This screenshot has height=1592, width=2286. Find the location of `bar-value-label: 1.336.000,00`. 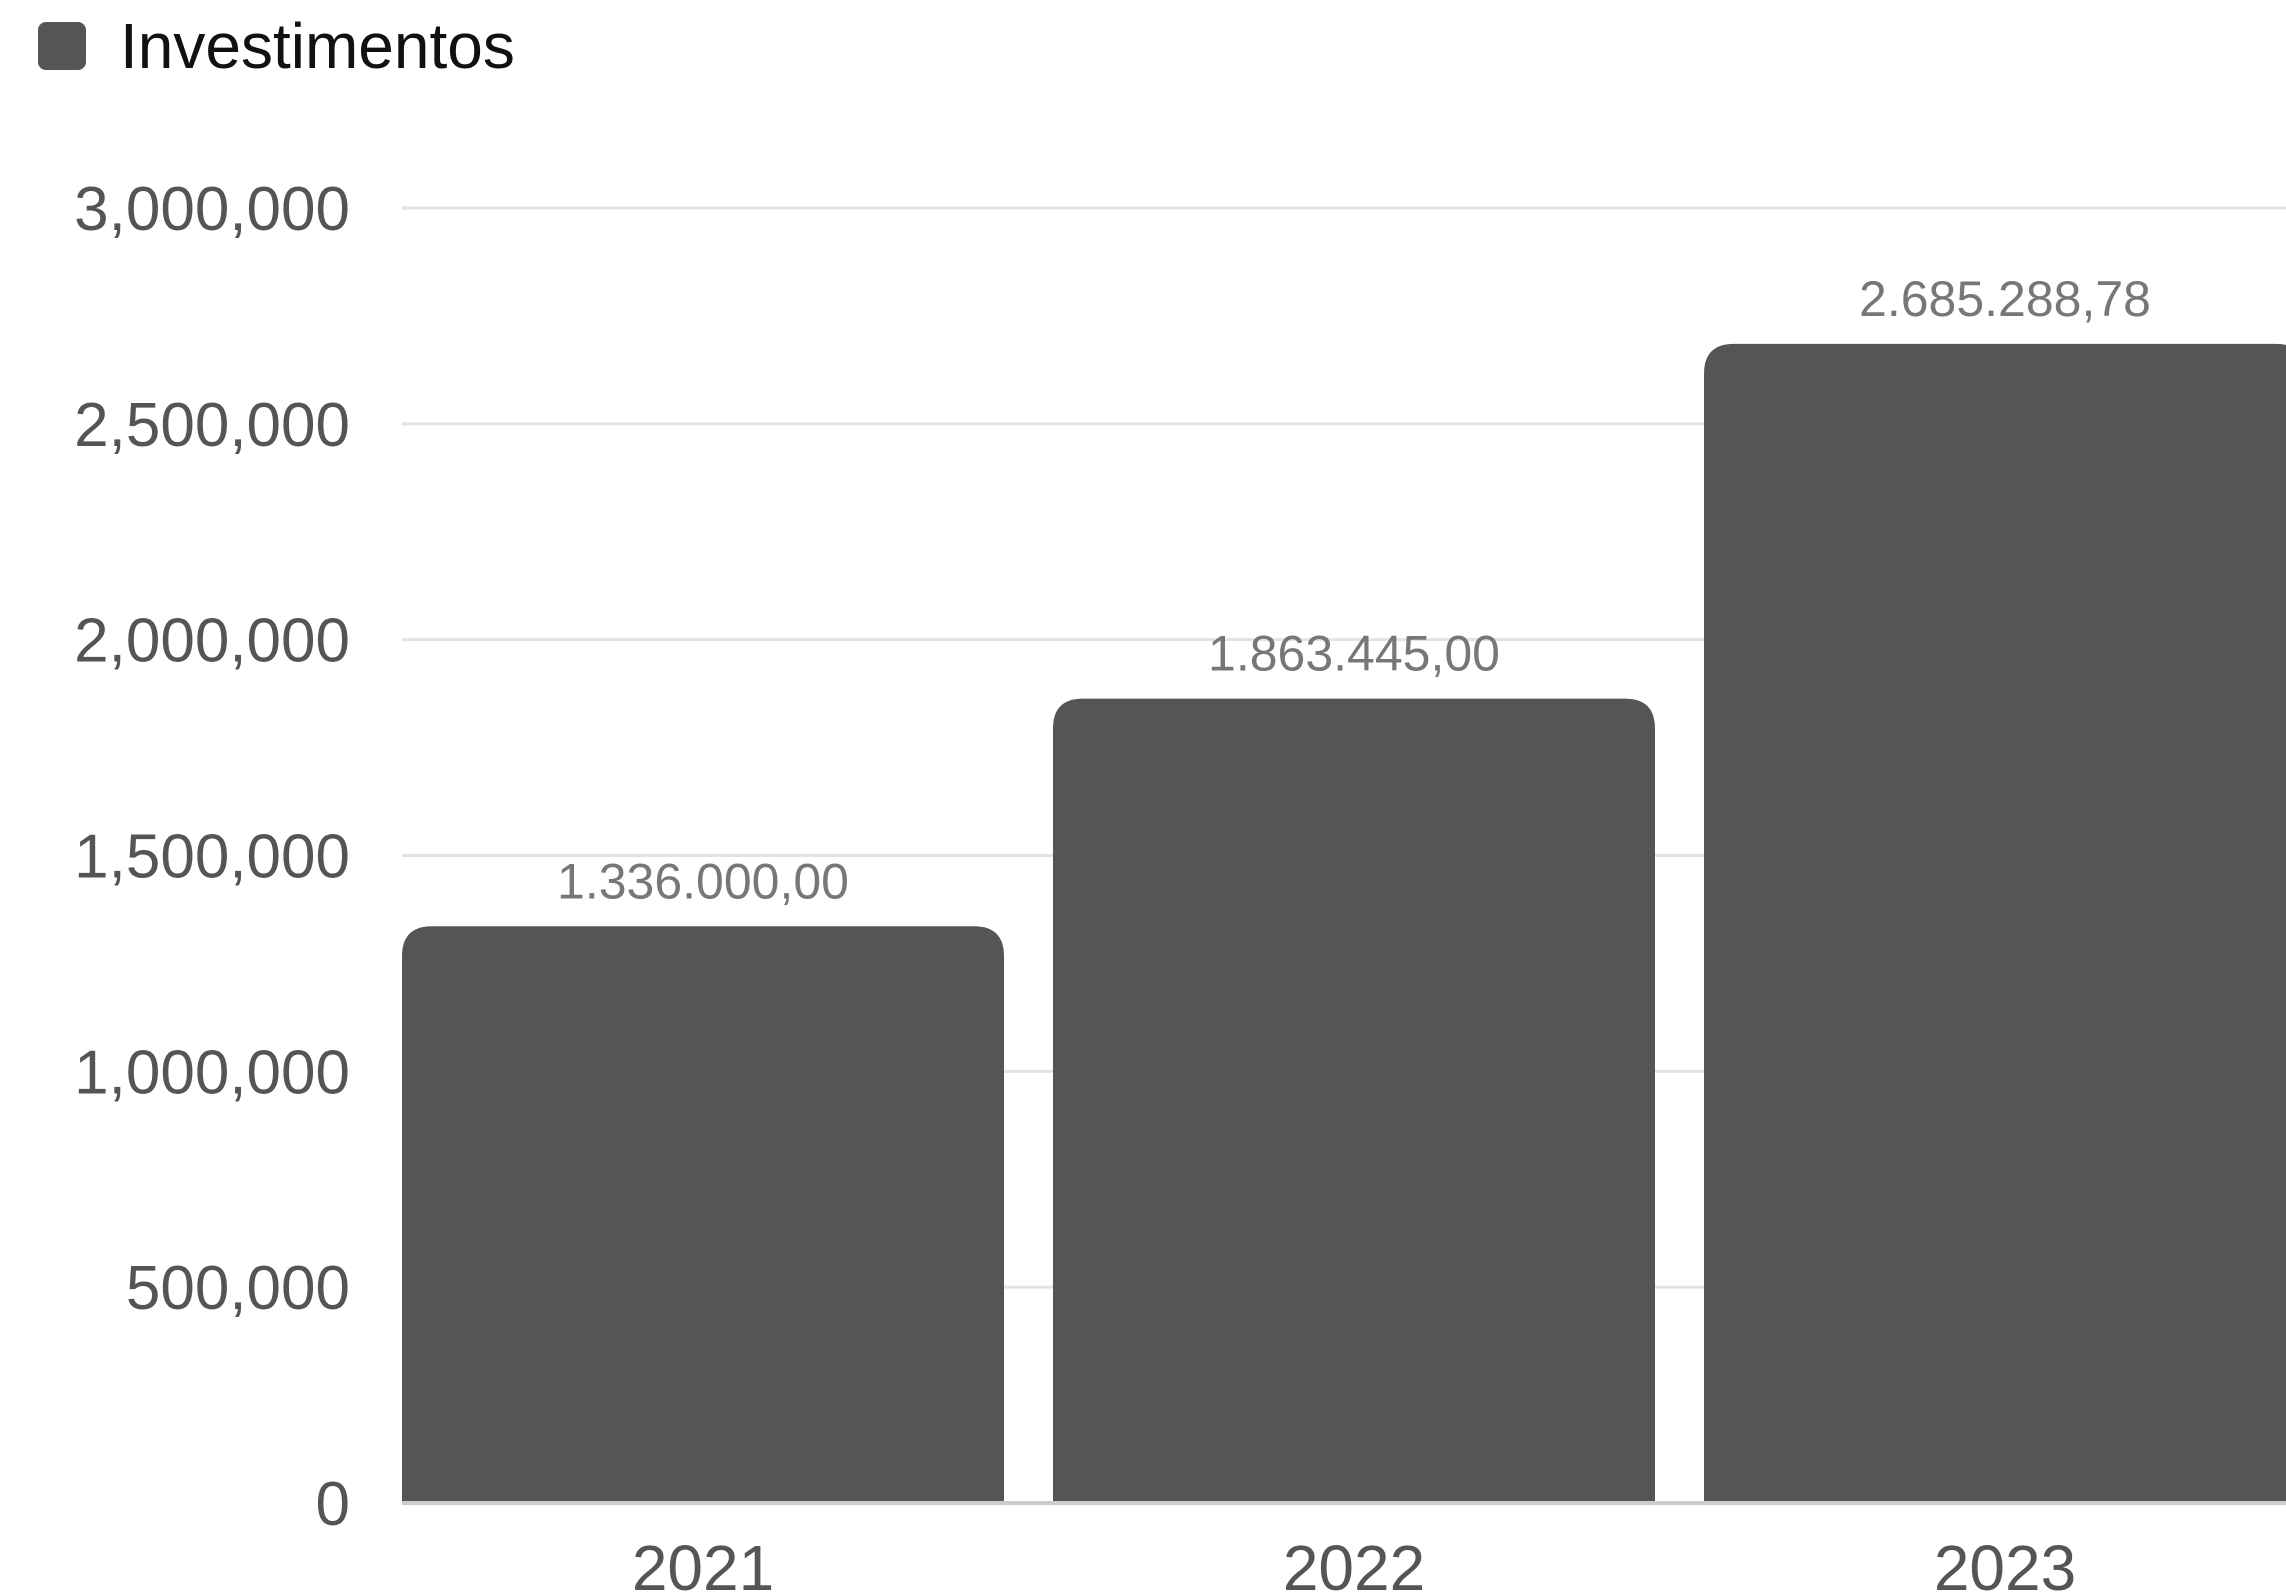

bar-value-label: 1.336.000,00 is located at coordinates (703, 881).